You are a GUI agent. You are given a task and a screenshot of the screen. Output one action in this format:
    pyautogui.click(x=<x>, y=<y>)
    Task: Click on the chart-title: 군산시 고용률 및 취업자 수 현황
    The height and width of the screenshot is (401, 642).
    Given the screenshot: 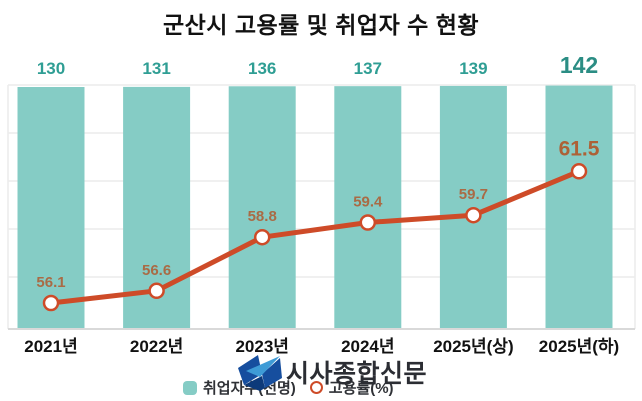 What is the action you would take?
    pyautogui.click(x=321, y=25)
    